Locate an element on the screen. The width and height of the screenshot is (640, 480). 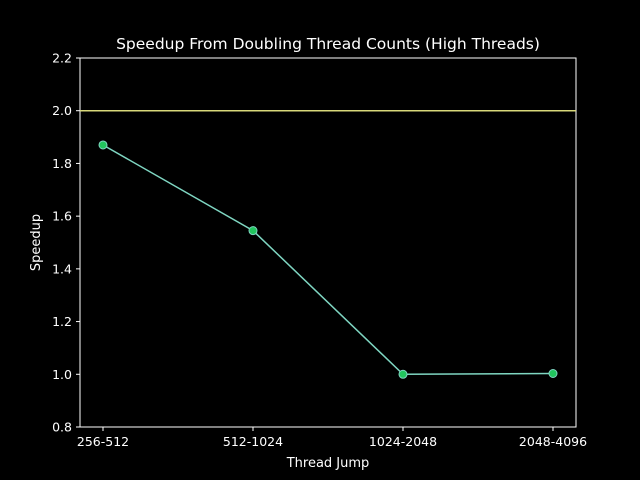
y-axis: 0.8 1.0 1.2 1.4 1.6 1.8 2.0 2.2 is located at coordinates (66, 243).